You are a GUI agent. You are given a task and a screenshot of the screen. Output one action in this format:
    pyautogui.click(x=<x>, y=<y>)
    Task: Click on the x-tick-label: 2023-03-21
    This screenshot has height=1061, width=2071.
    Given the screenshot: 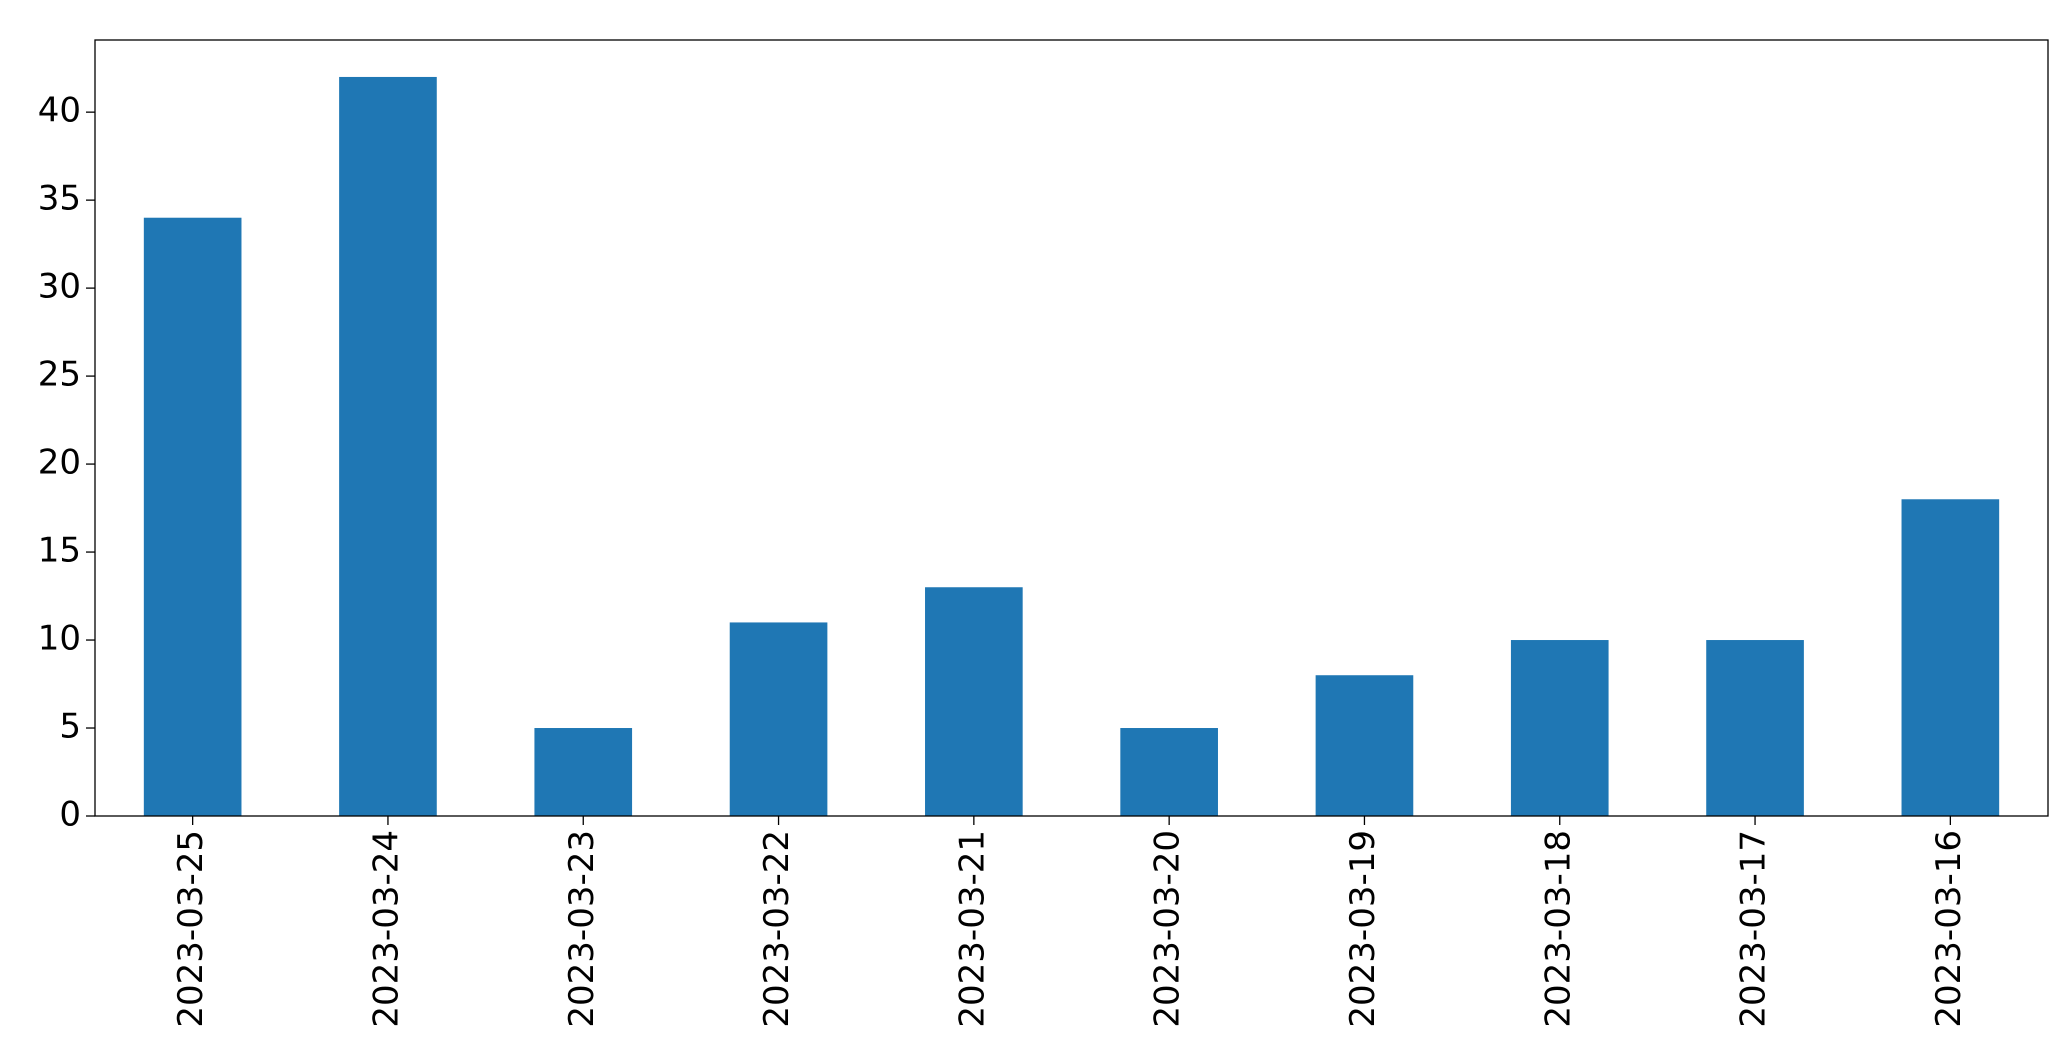 What is the action you would take?
    pyautogui.click(x=972, y=929)
    